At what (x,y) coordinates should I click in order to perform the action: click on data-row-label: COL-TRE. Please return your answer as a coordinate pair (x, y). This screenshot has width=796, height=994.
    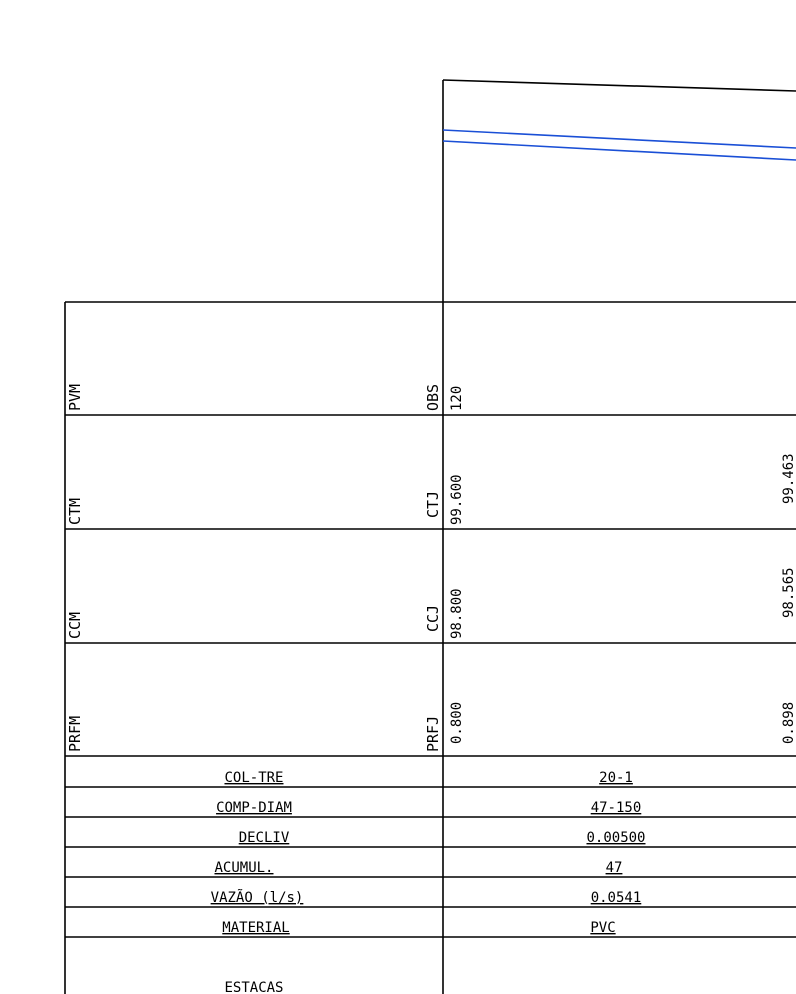
    Looking at the image, I should click on (253, 778).